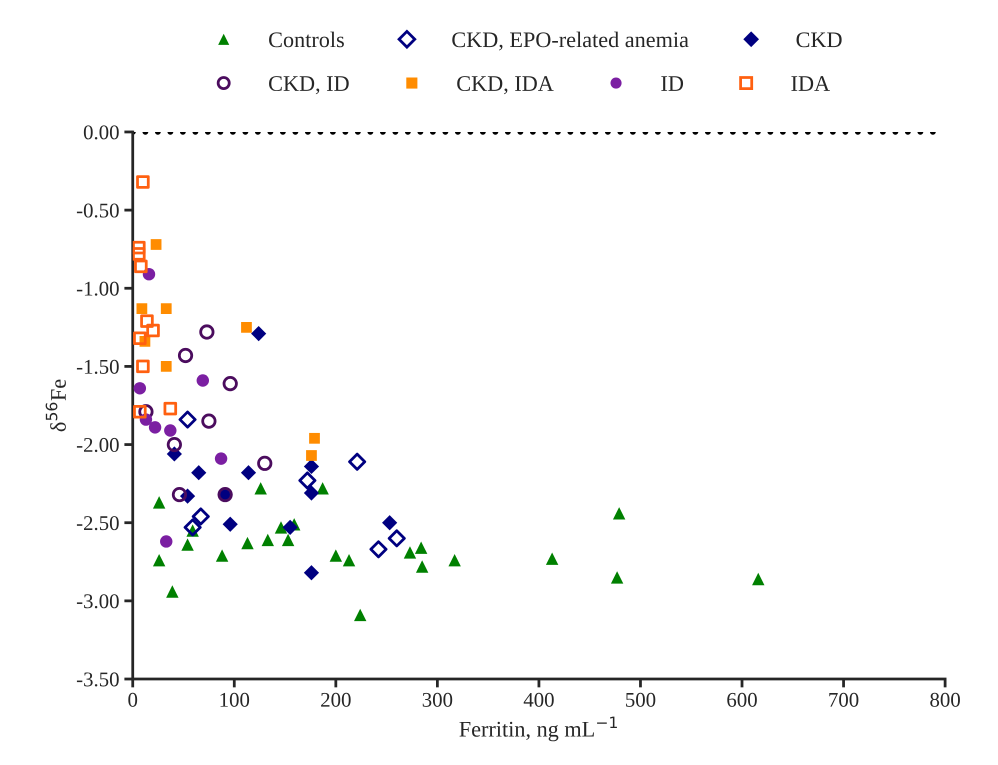 This screenshot has width=998, height=765. I want to click on x-tick-label: 200, so click(336, 699).